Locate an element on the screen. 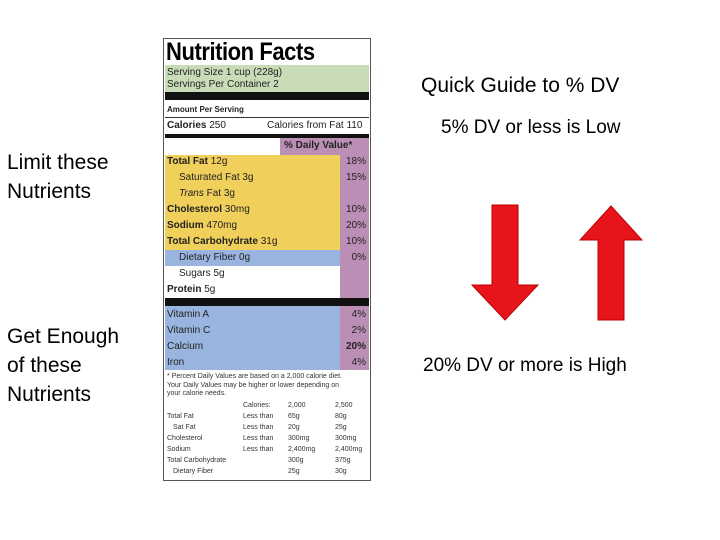 The height and width of the screenshot is (540, 720). nutrient-row: Protein 5g is located at coordinates (191, 290).